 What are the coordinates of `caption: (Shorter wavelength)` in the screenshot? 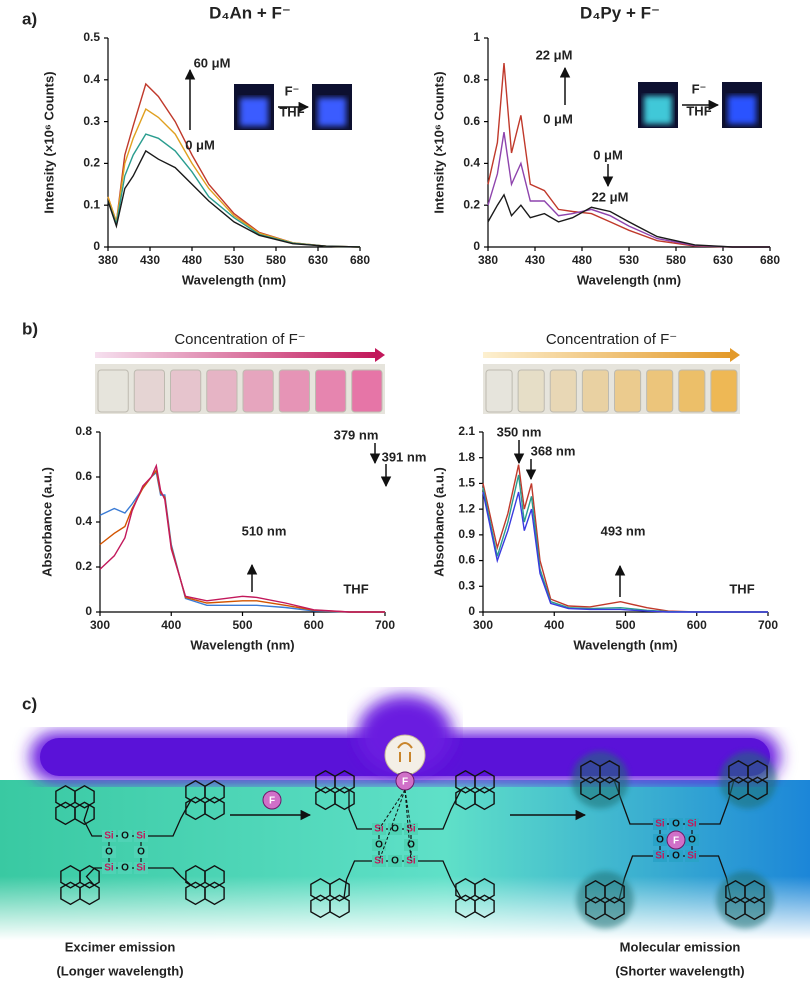 It's located at (679, 970).